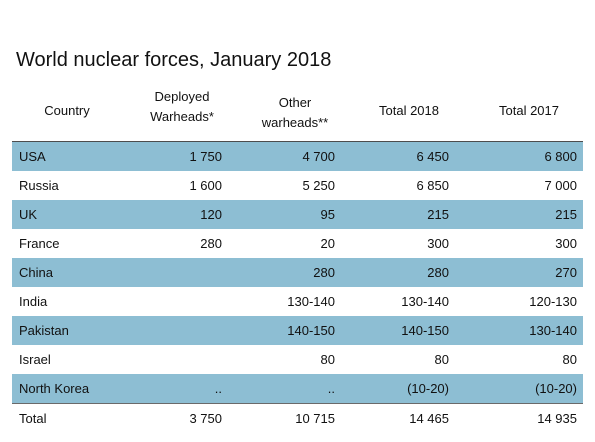  Describe the element at coordinates (182, 106) in the screenshot. I see `header-deployed-warheads: Deployed Warheads*` at that location.